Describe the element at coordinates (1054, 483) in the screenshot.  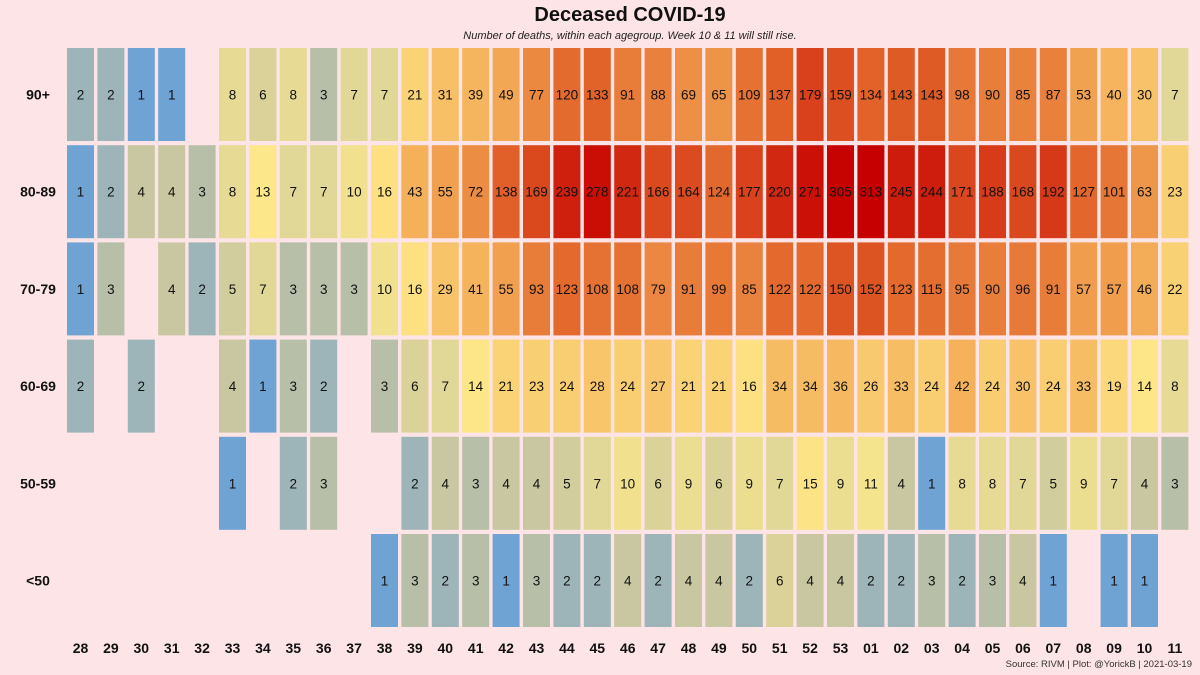
I see `cell-value-label: 5` at that location.